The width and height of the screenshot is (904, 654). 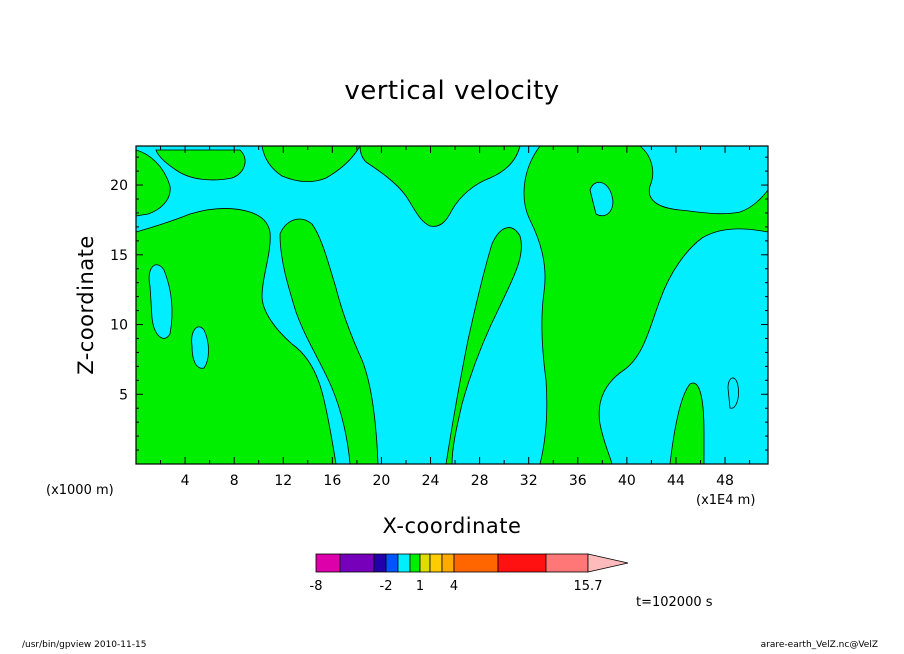 What do you see at coordinates (119, 186) in the screenshot?
I see `y-tick-label: 20` at bounding box center [119, 186].